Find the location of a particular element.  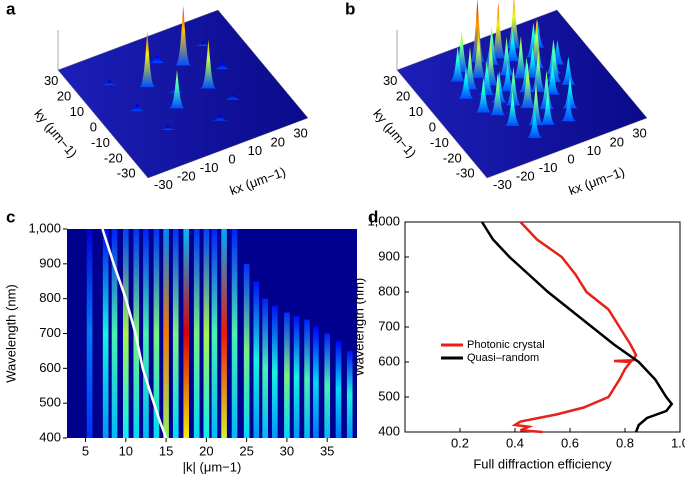

plate is located at coordinates (183, 94).